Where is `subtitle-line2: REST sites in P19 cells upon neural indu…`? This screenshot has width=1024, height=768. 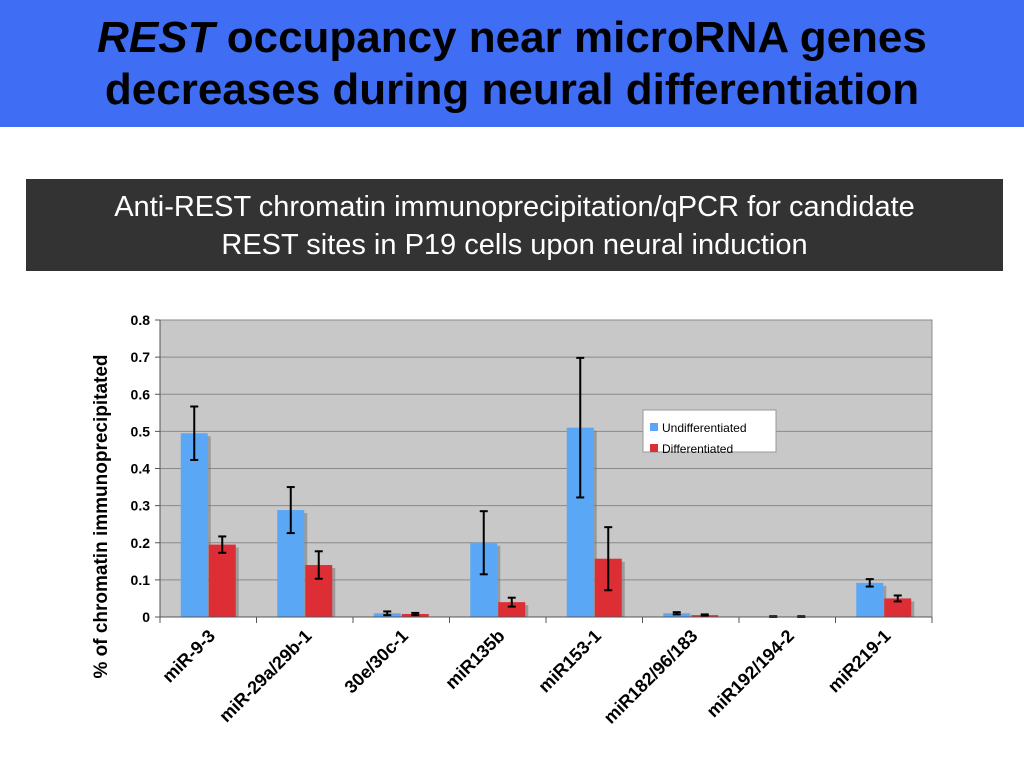
subtitle-line2: REST sites in P19 cells upon neural indu… is located at coordinates (514, 245).